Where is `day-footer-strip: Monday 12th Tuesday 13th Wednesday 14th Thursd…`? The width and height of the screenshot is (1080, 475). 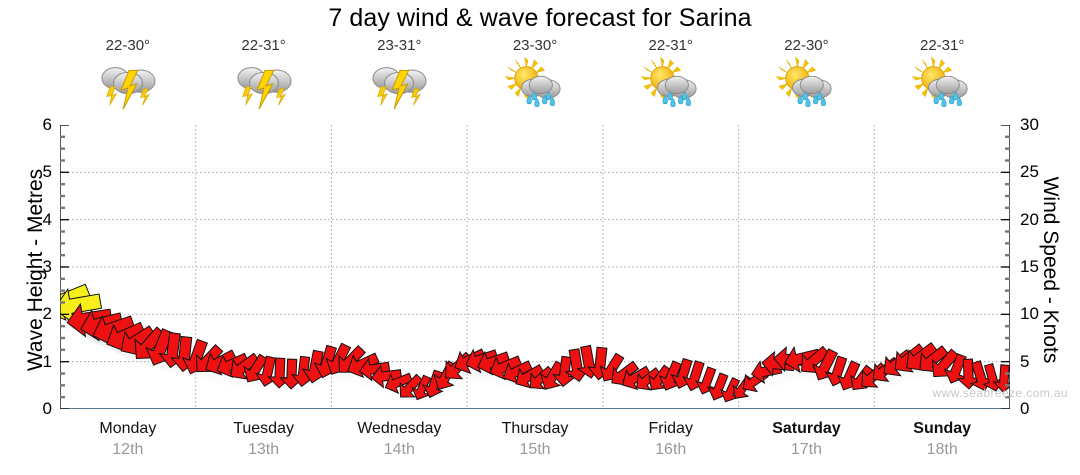 day-footer-strip: Monday 12th Tuesday 13th Wednesday 14th Thursd… is located at coordinates (535, 444).